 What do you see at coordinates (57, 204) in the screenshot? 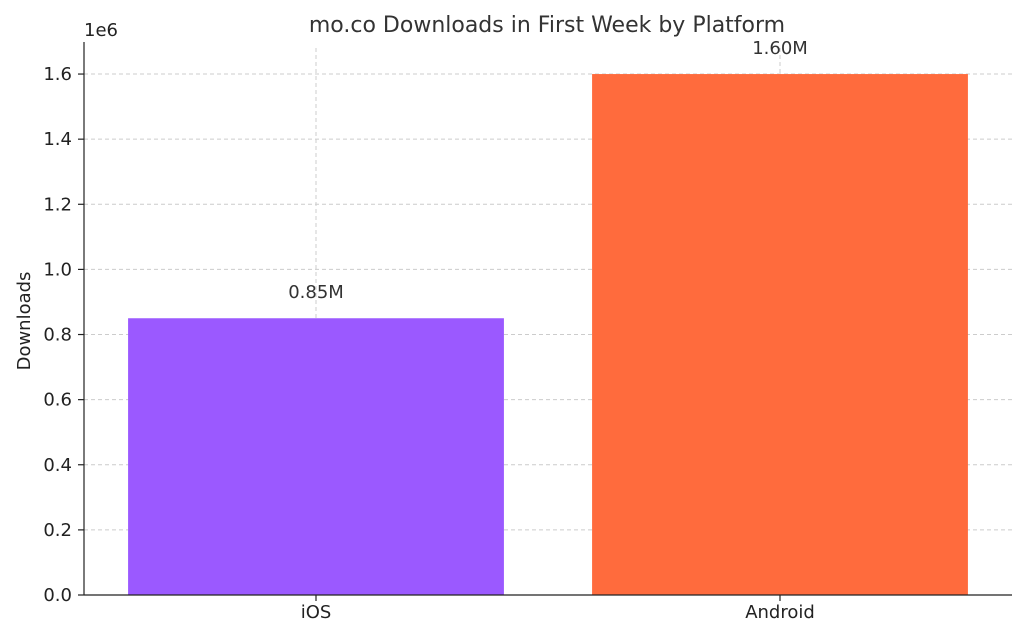
I see `y-tick-label: 1.2` at bounding box center [57, 204].